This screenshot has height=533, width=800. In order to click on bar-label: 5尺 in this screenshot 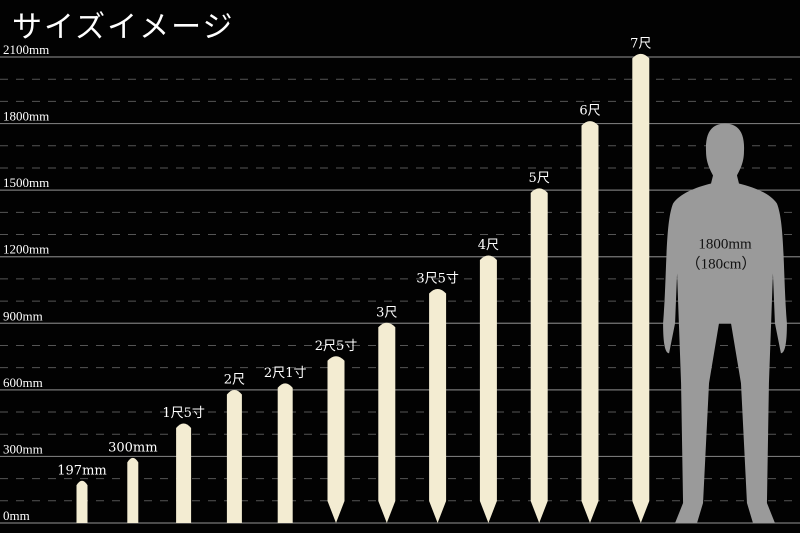, I will do `click(539, 178)`.